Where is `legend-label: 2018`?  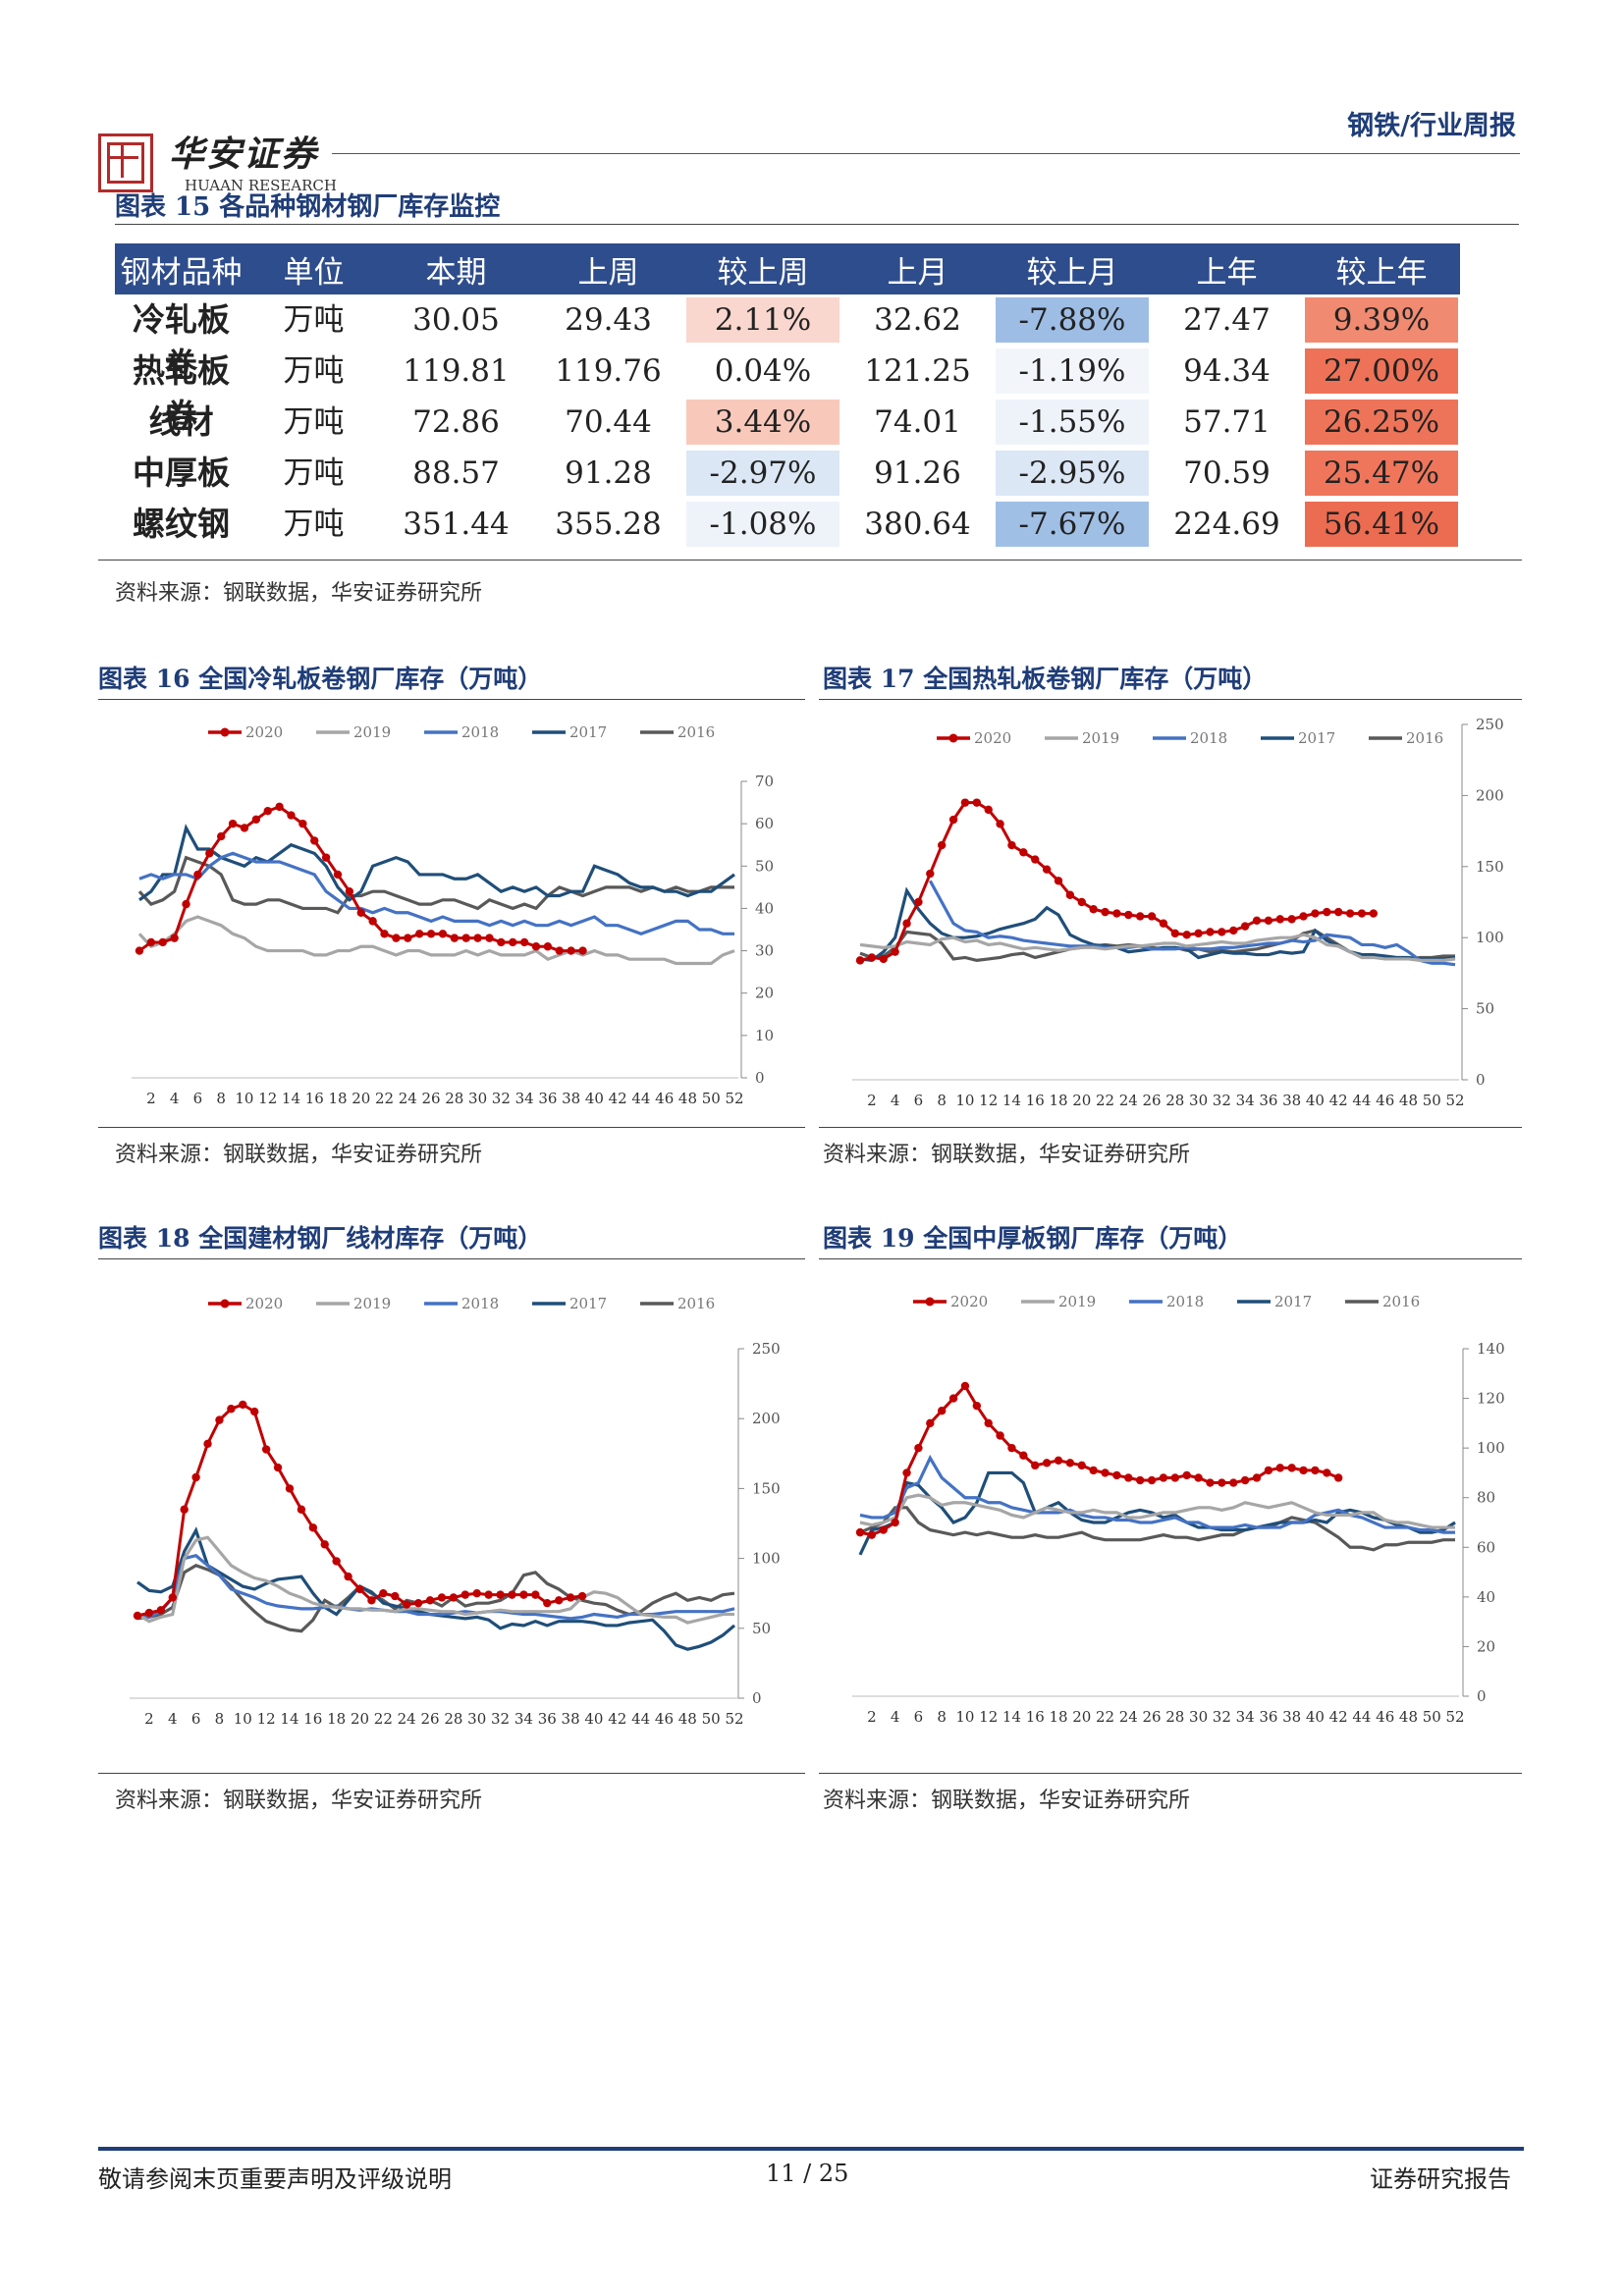 legend-label: 2018 is located at coordinates (480, 1304).